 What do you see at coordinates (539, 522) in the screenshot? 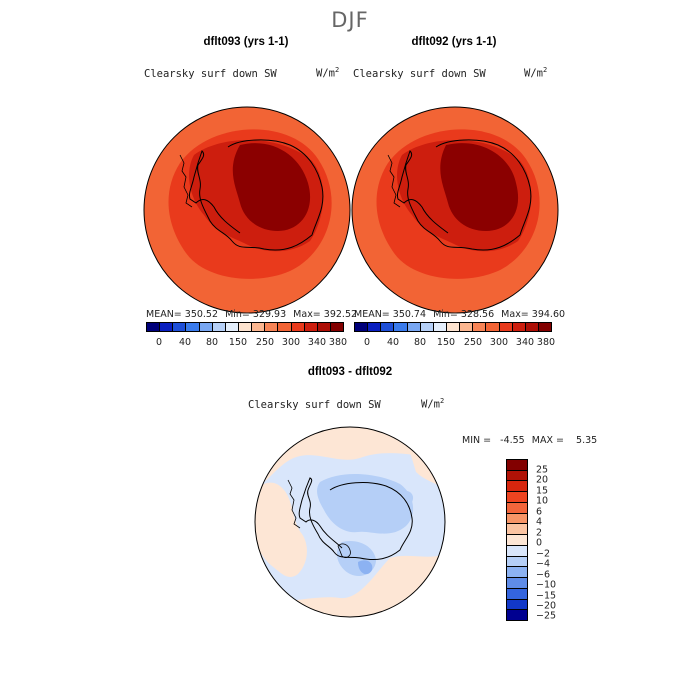
I see `colorbar-tick-label: 4` at bounding box center [539, 522].